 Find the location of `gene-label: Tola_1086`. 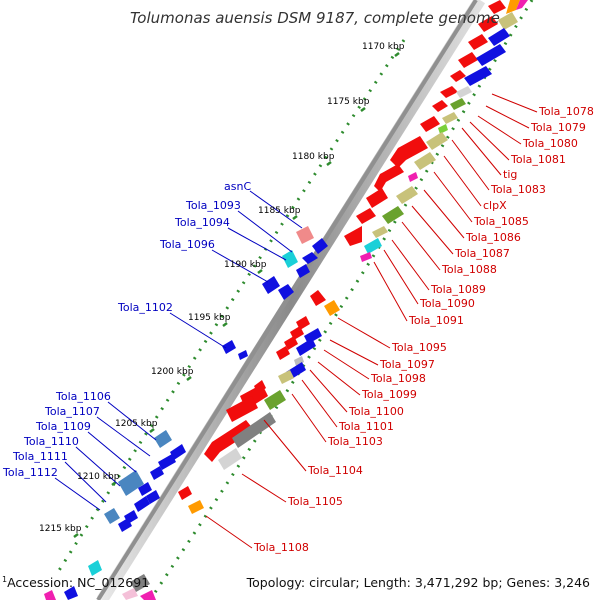

gene-label: Tola_1086 is located at coordinates (493, 237).